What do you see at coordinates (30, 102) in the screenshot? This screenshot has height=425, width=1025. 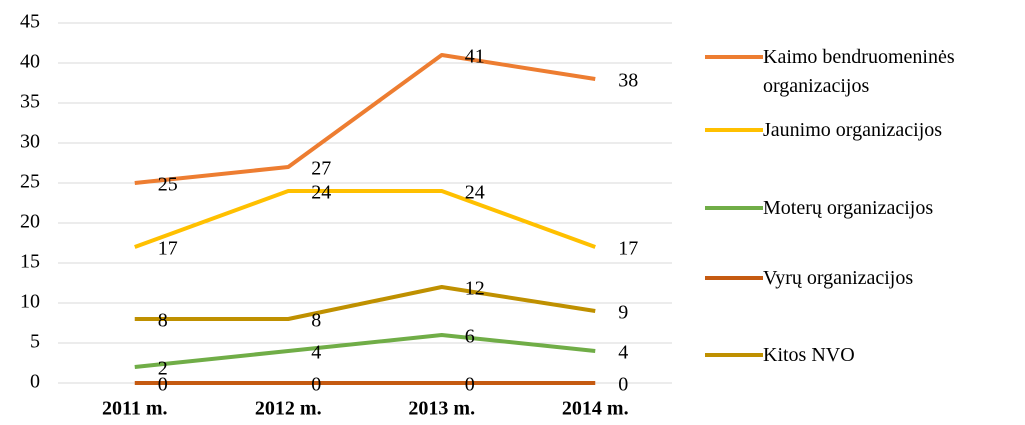 I see `y-tick-label: 35` at bounding box center [30, 102].